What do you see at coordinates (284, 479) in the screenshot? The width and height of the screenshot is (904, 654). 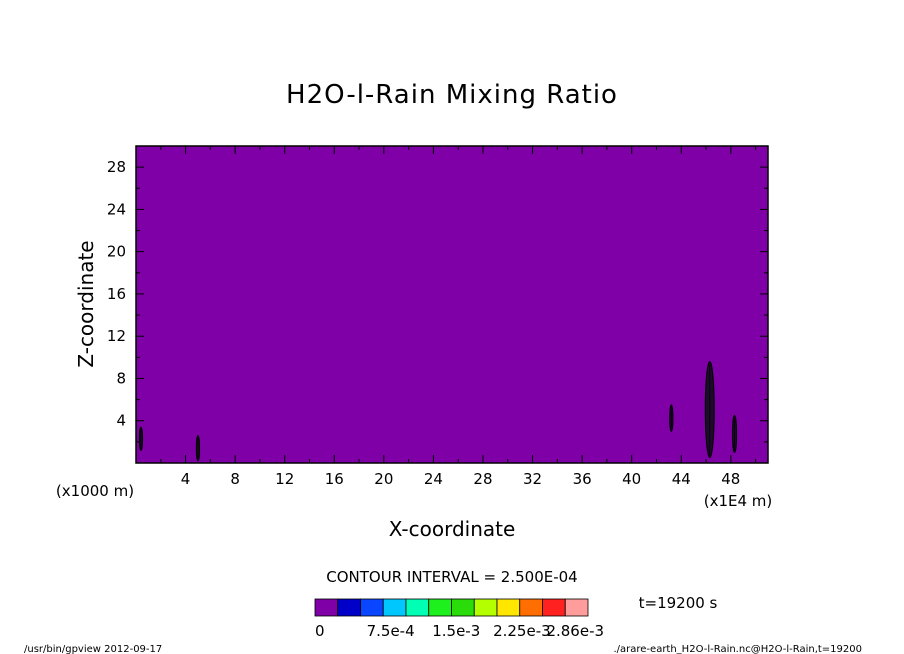 I see `x-tick-label: 12` at bounding box center [284, 479].